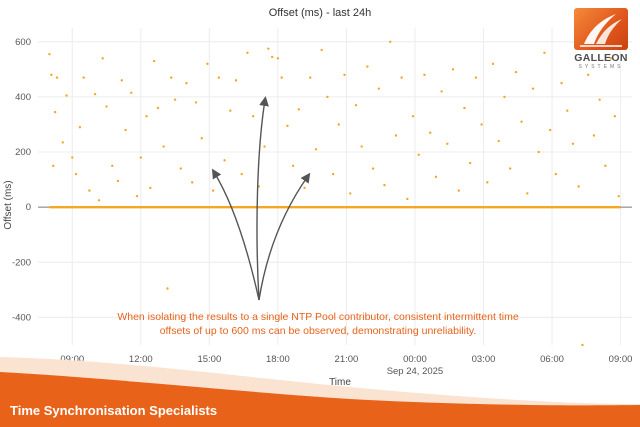 This screenshot has height=427, width=640. Describe the element at coordinates (320, 13) in the screenshot. I see `chart-title: Offset (ms) - last 24h` at that location.